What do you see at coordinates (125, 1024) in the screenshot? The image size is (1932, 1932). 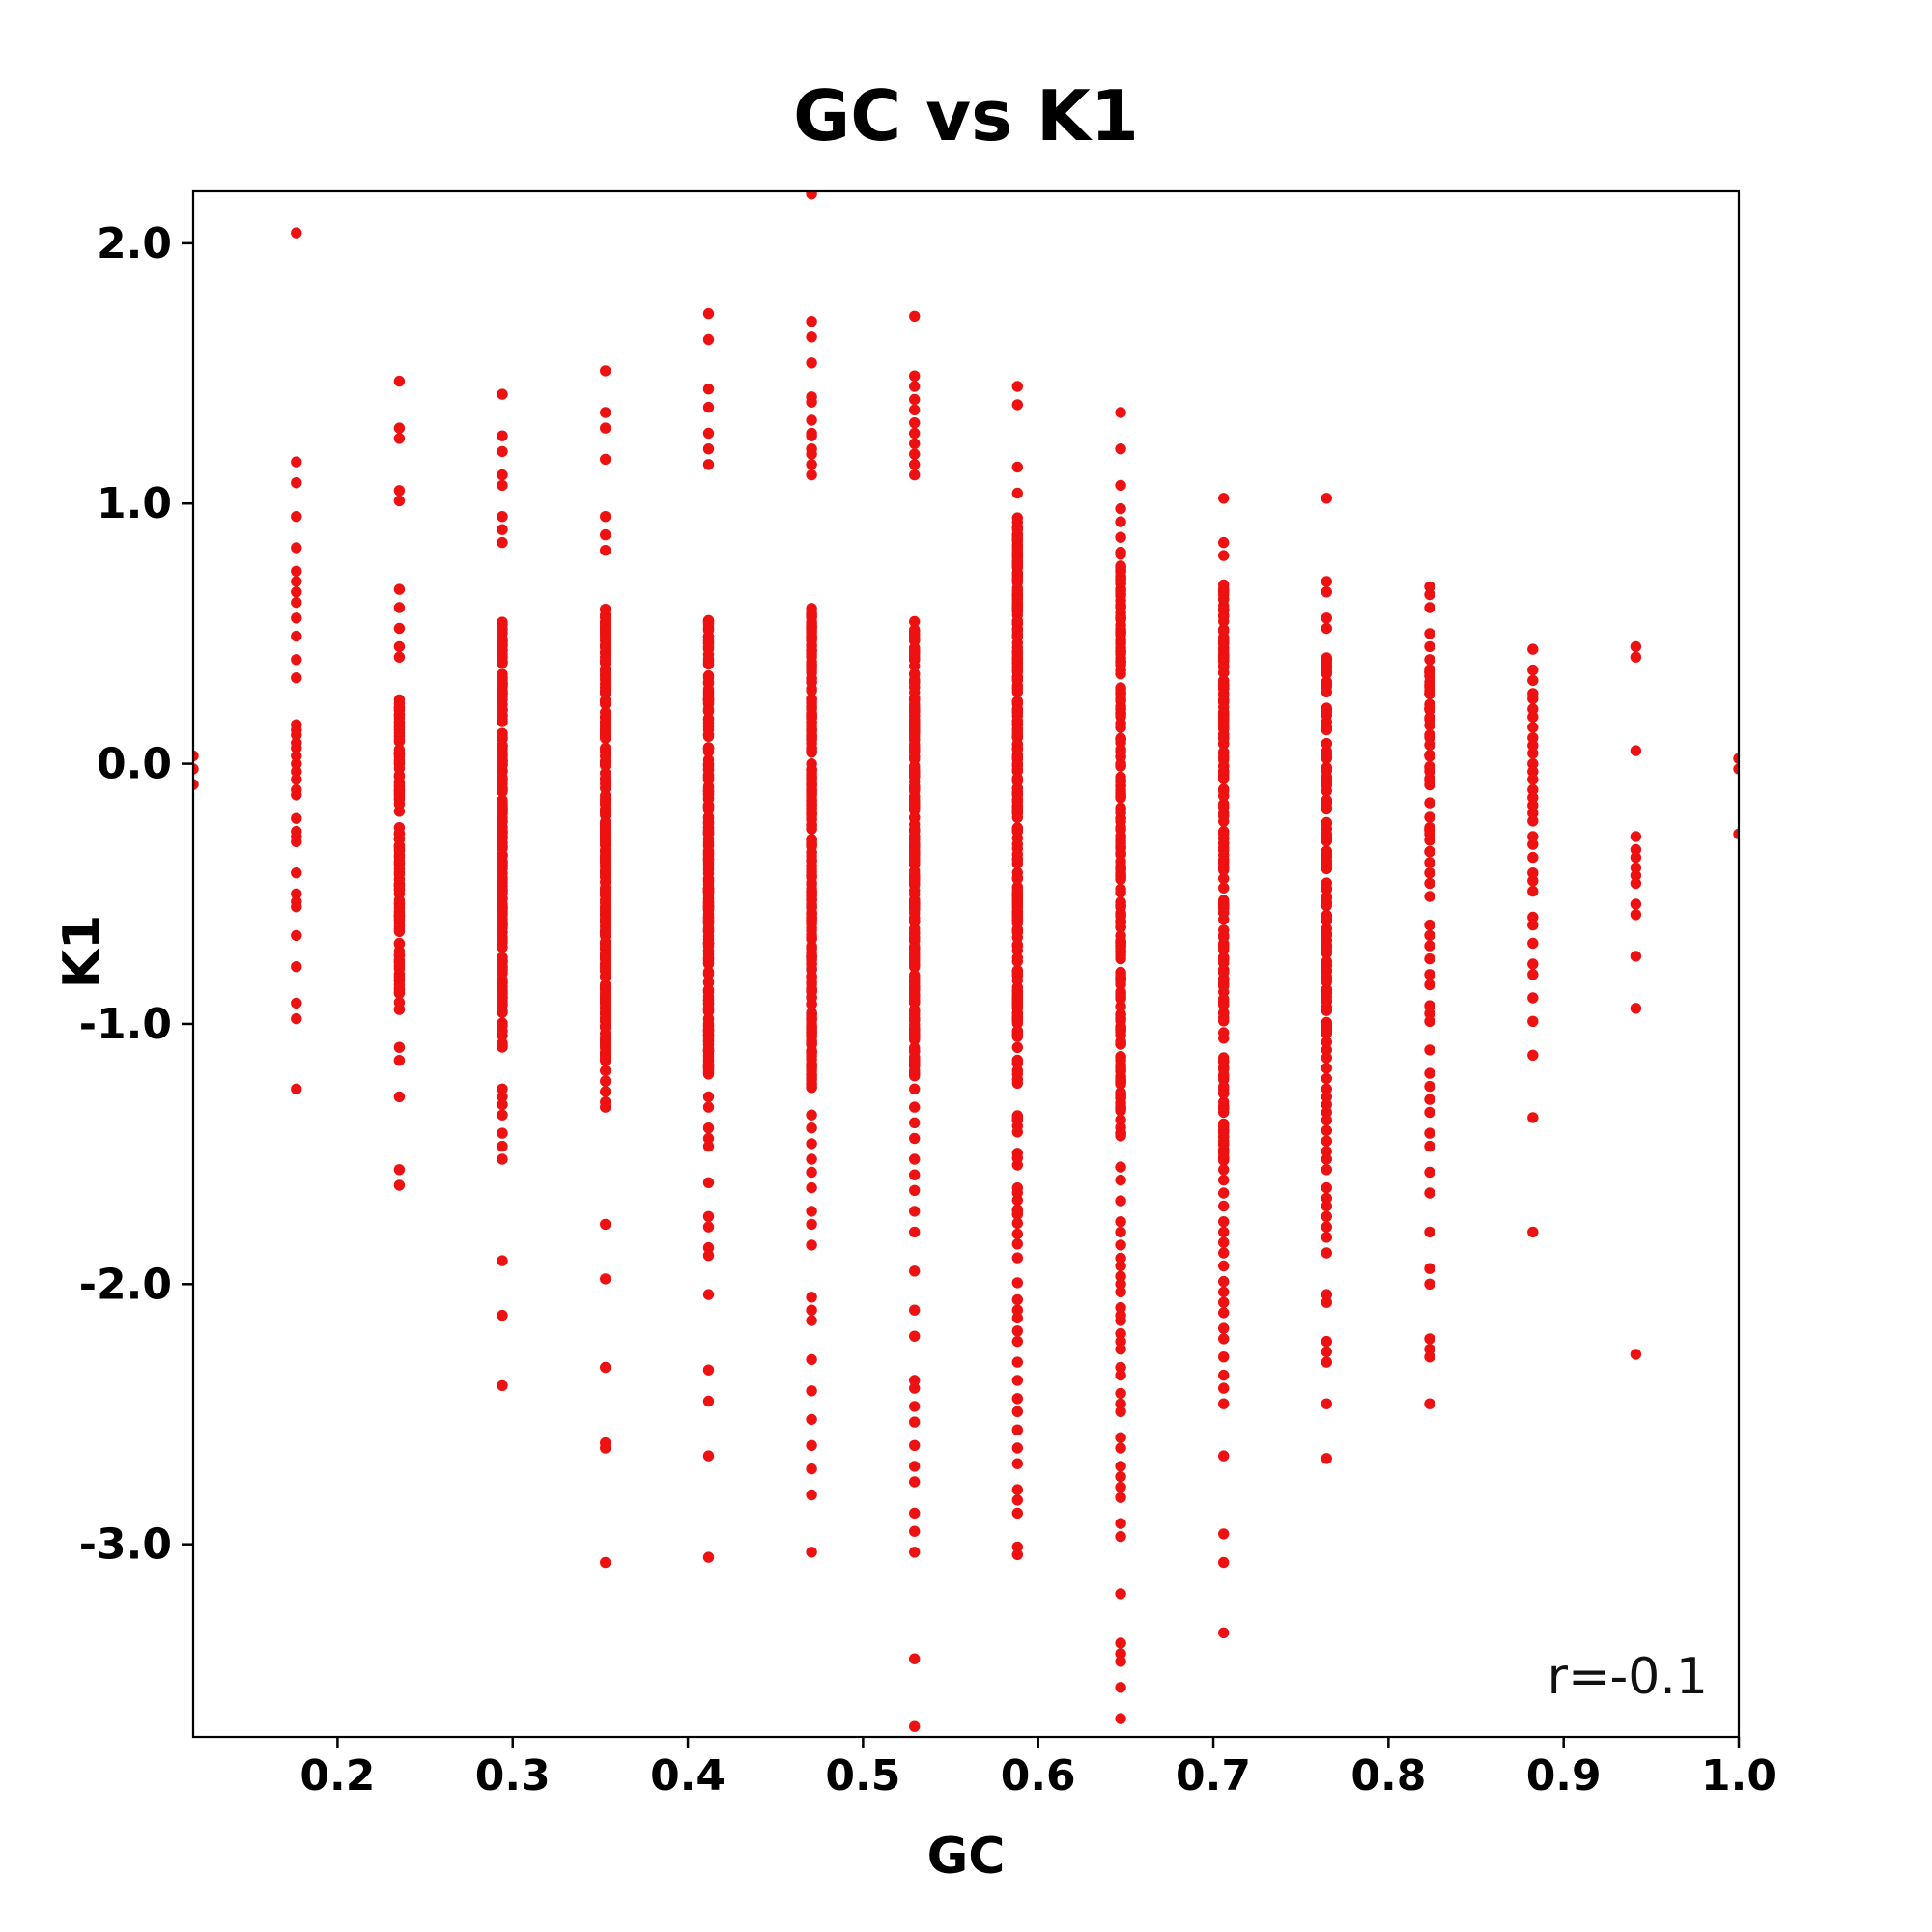 I see `y-tick-label: -1.0` at bounding box center [125, 1024].